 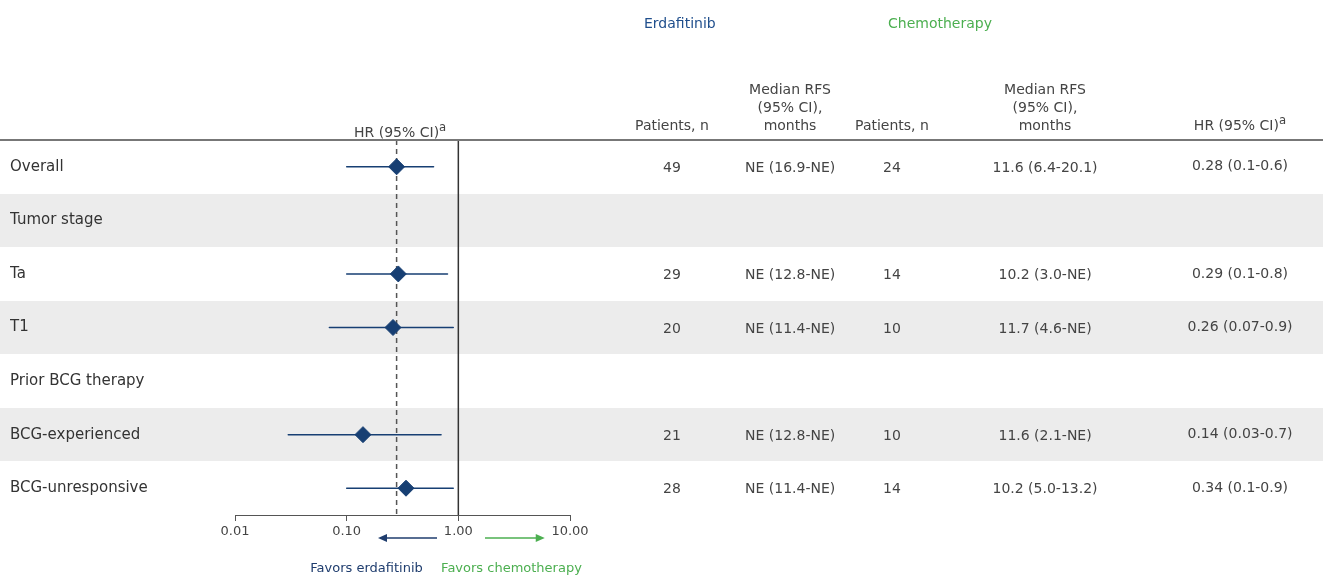 What do you see at coordinates (672, 488) in the screenshot?
I see `text: 28` at bounding box center [672, 488].